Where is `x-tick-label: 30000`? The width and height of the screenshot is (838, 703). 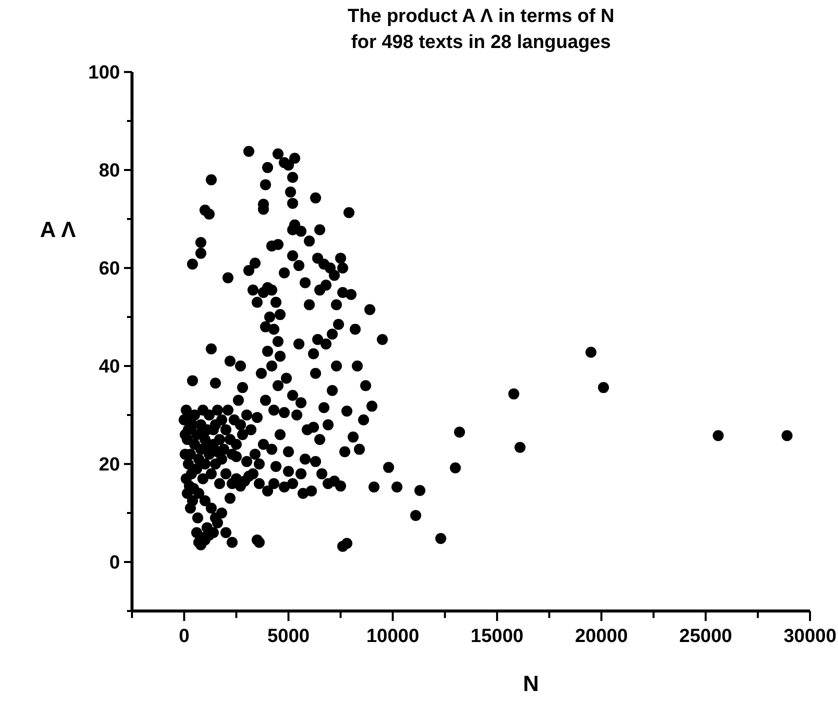 x-tick-label: 30000 is located at coordinates (810, 636).